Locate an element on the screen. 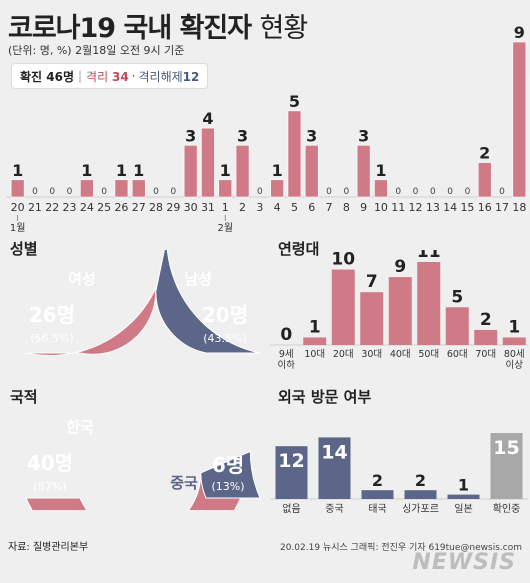 The width and height of the screenshot is (530, 583). donut-percent-label: (43.5%) is located at coordinates (225, 338).